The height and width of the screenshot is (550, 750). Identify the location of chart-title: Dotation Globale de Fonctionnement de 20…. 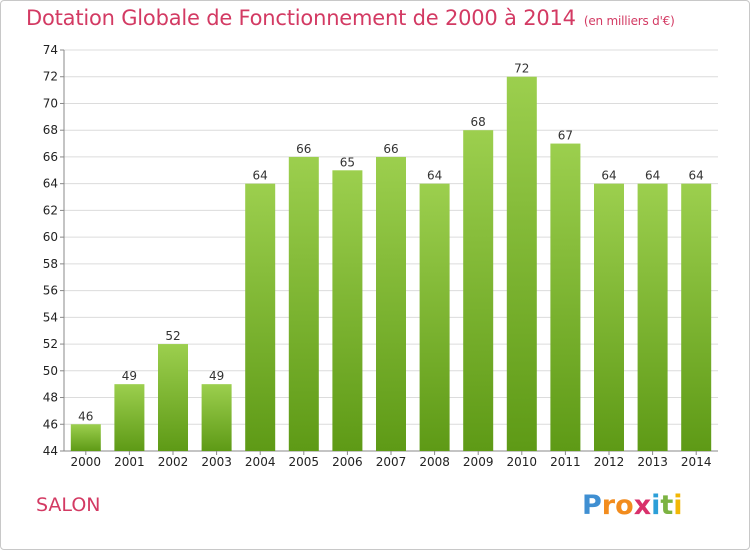
(350, 18).